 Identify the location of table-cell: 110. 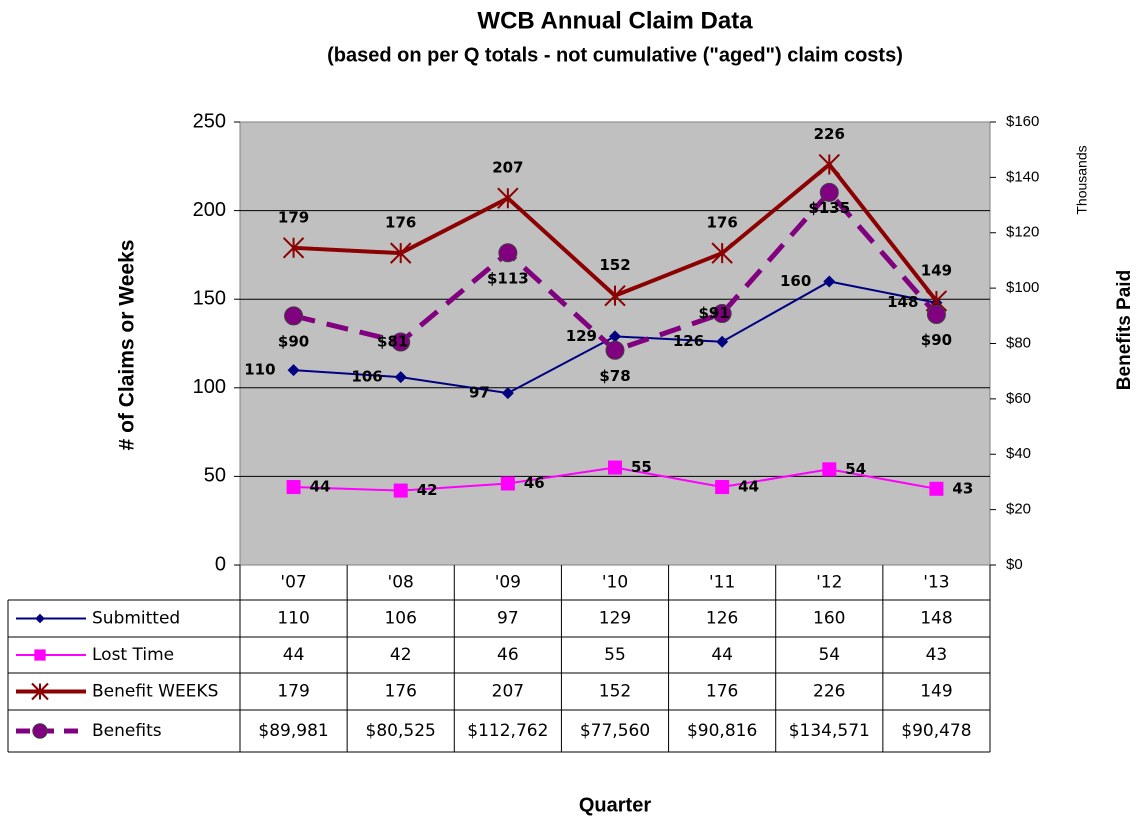
(293, 619).